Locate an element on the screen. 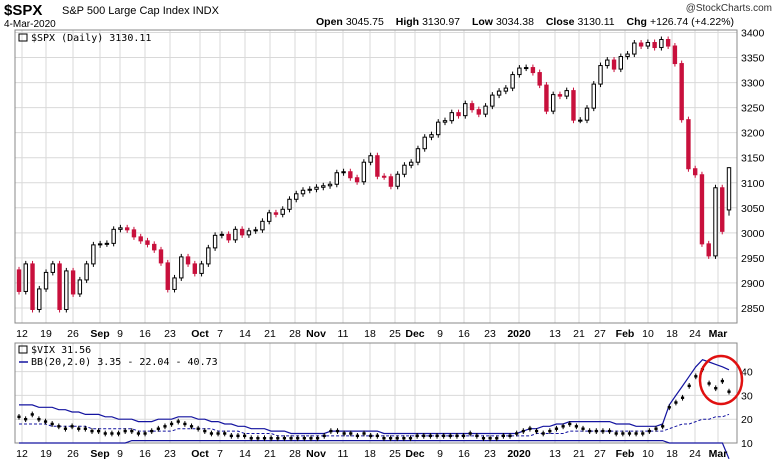 The width and height of the screenshot is (780, 465). vix-x-tick-label: 27 is located at coordinates (600, 454).